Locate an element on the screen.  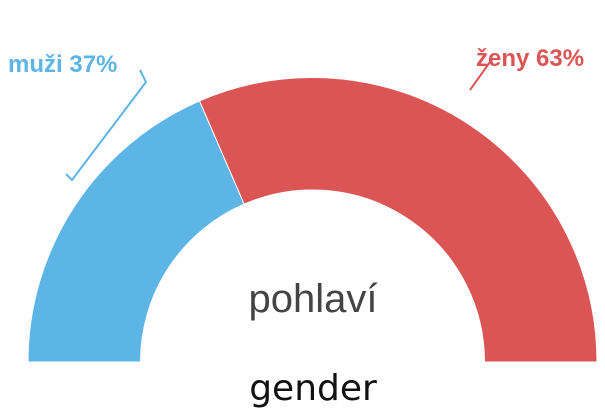
slice-label: muži 37% is located at coordinates (62, 64).